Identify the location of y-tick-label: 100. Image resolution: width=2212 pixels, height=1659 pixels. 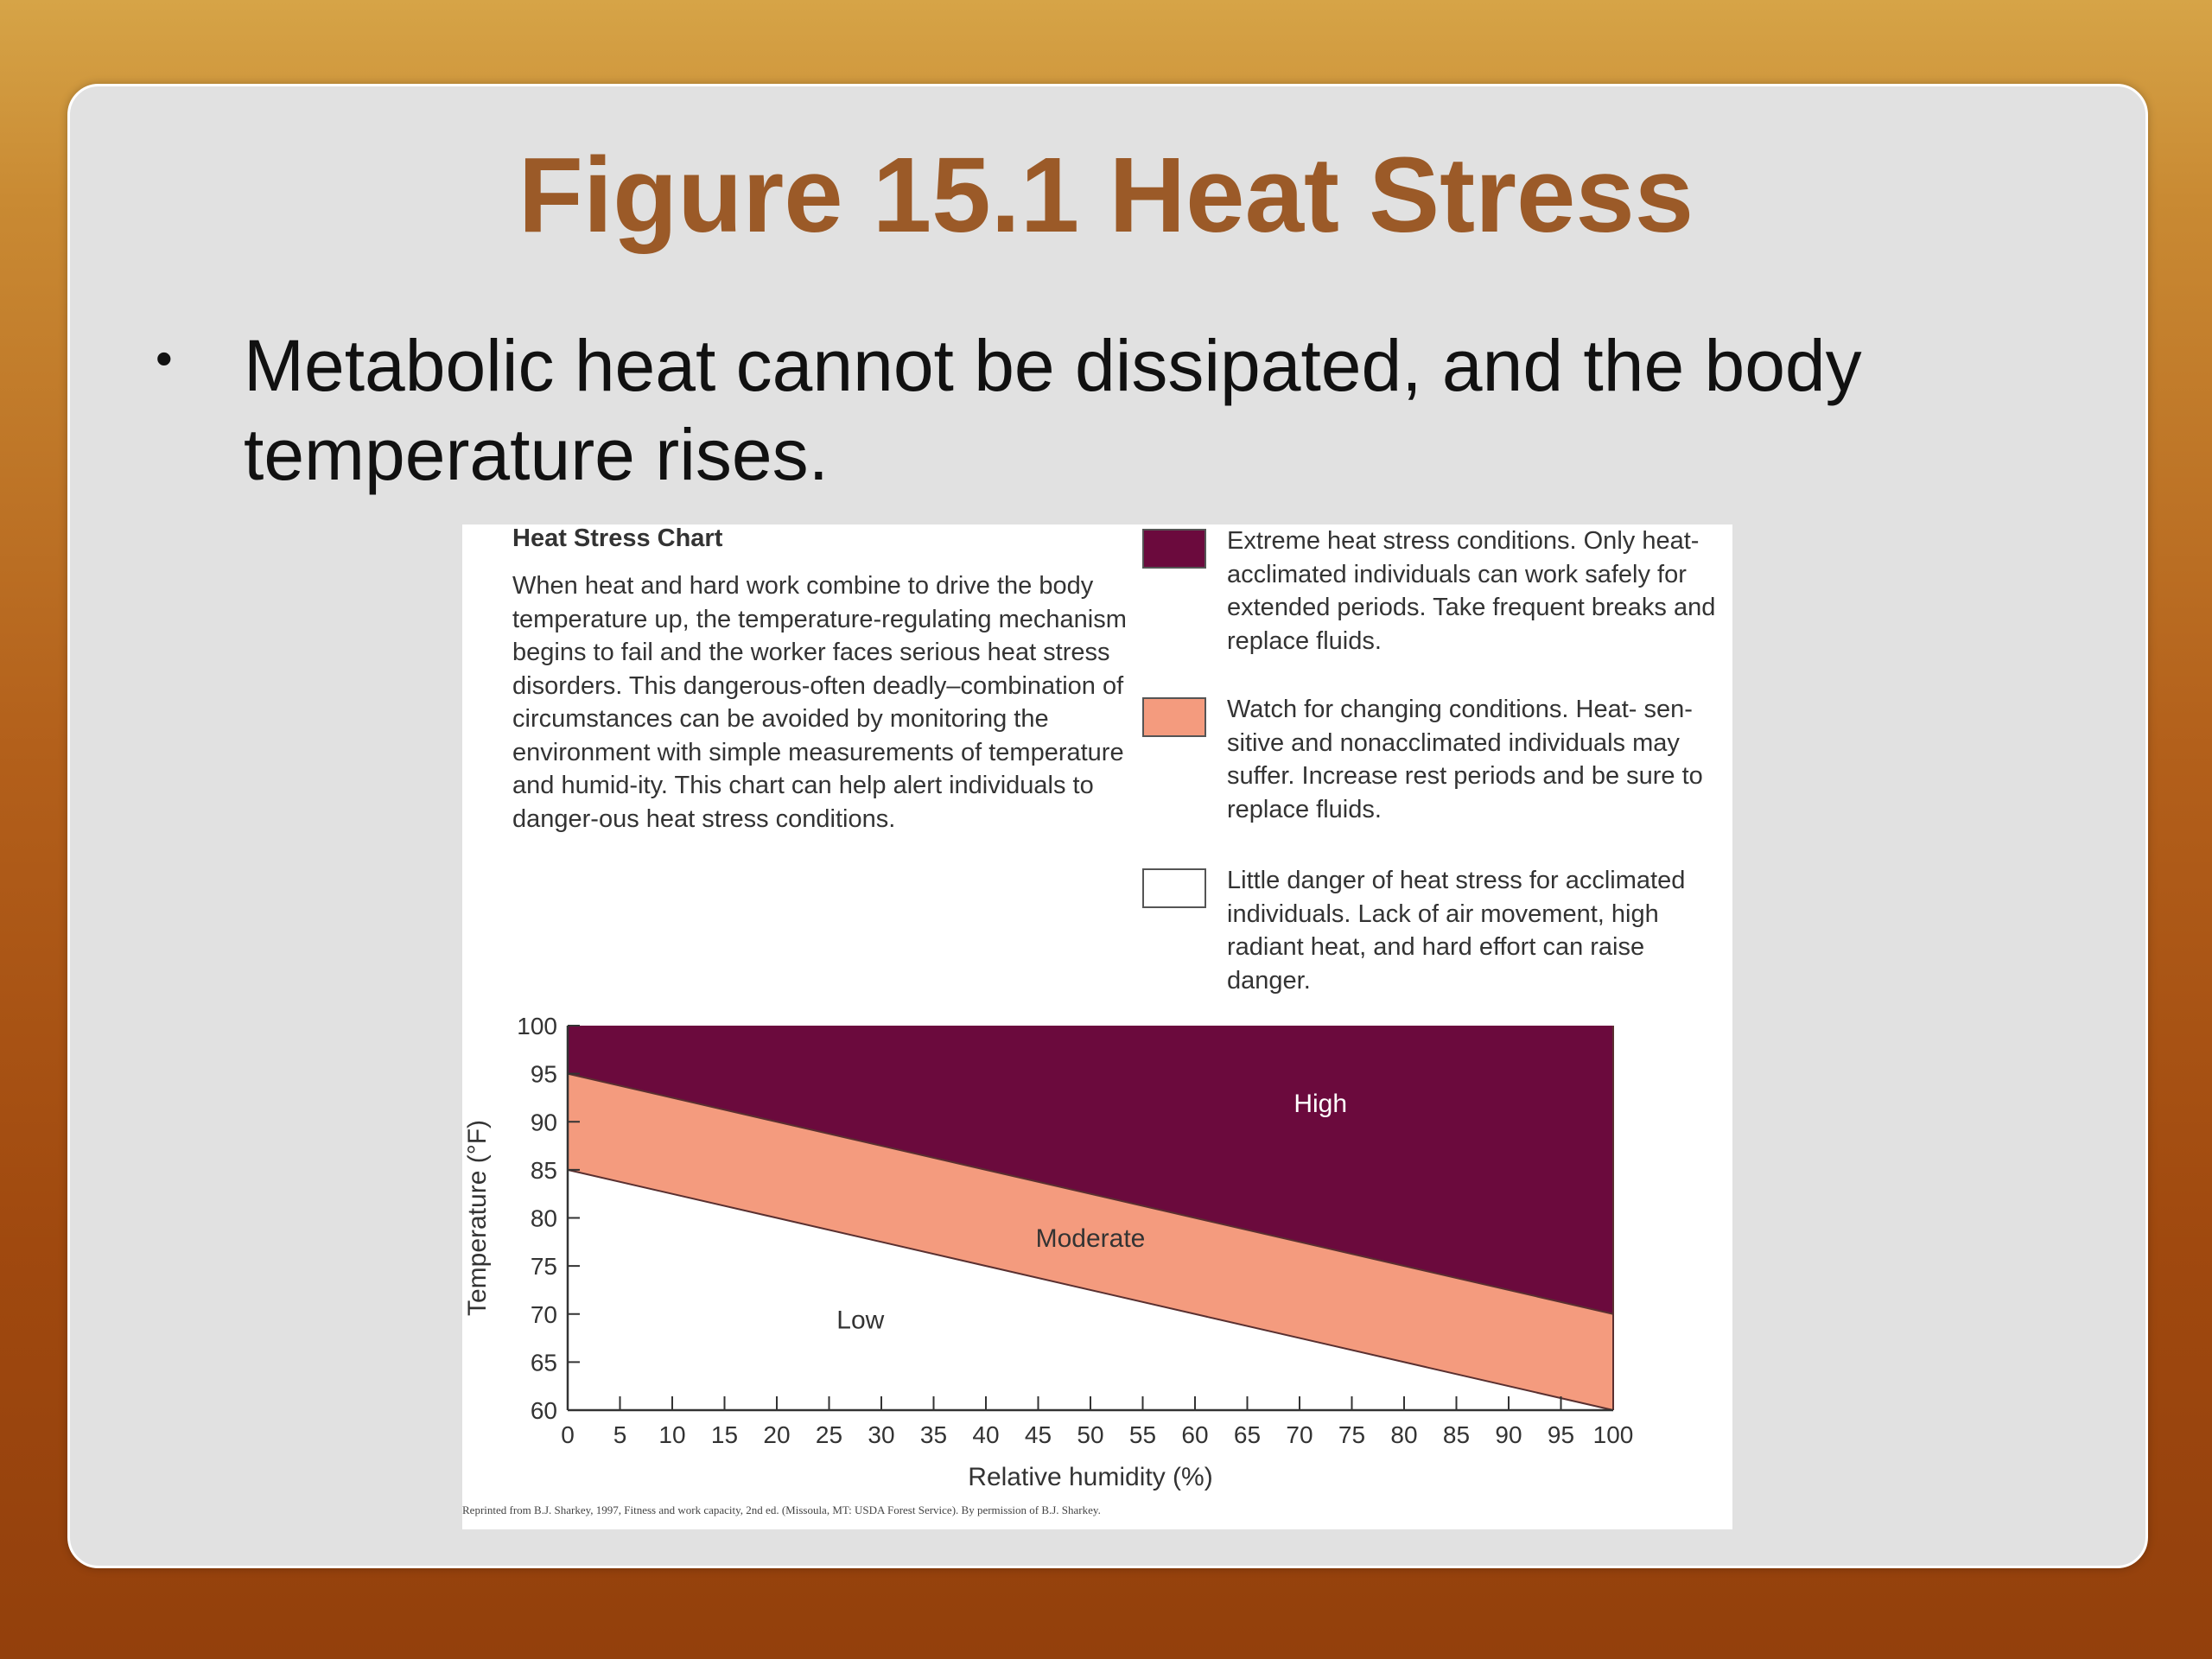
(537, 1026).